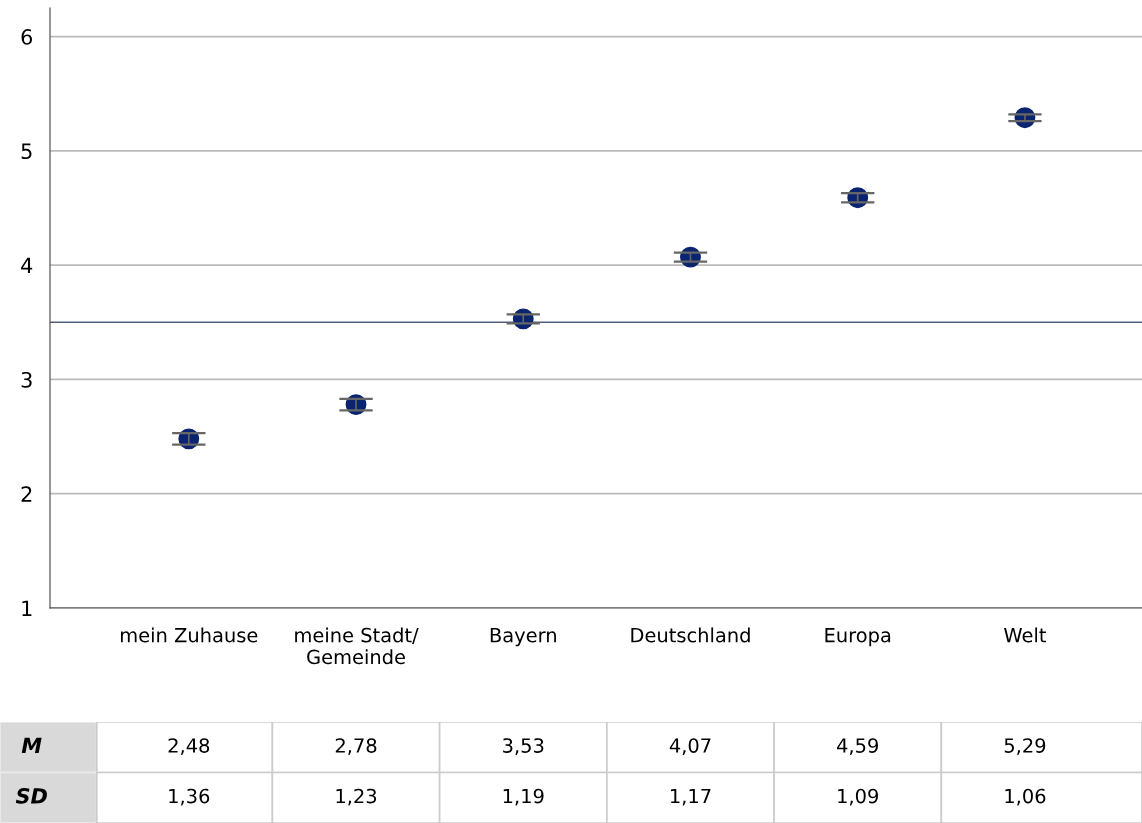 The width and height of the screenshot is (1142, 823). I want to click on x-tick-label: mein Zuhause, so click(189, 635).